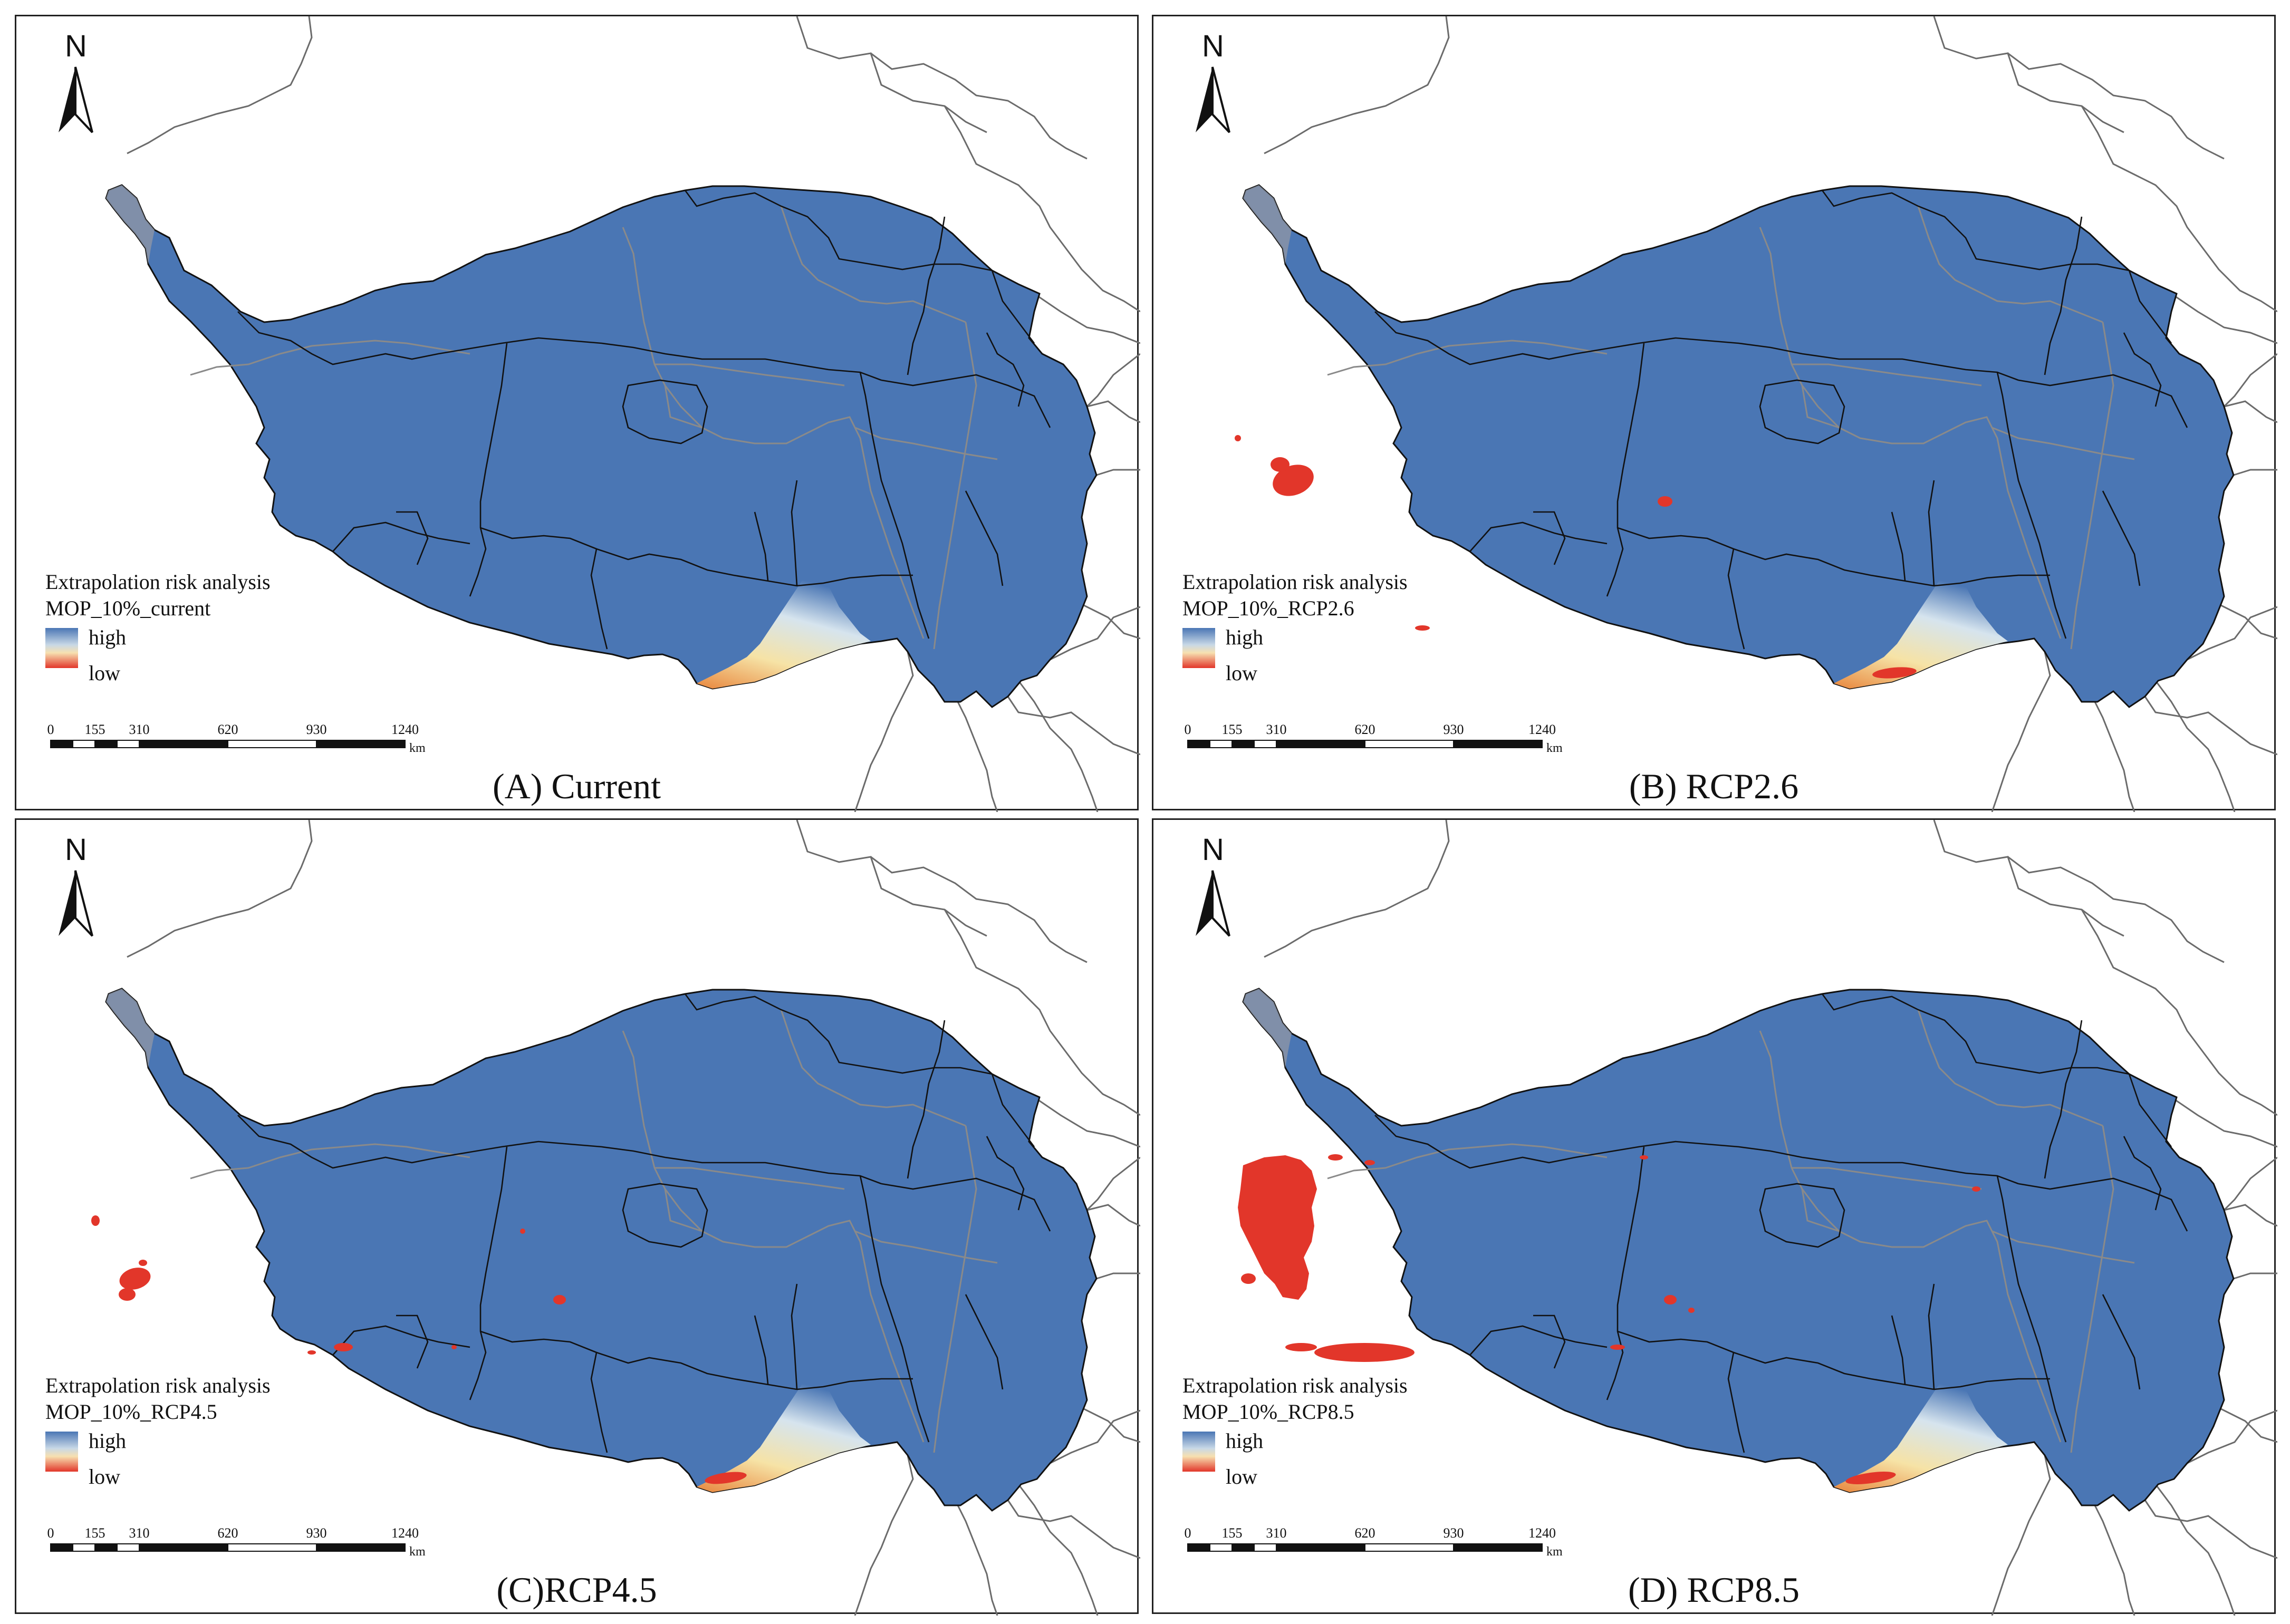 This screenshot has height=1624, width=2290. I want to click on north-arrow: N, so click(1212, 888).